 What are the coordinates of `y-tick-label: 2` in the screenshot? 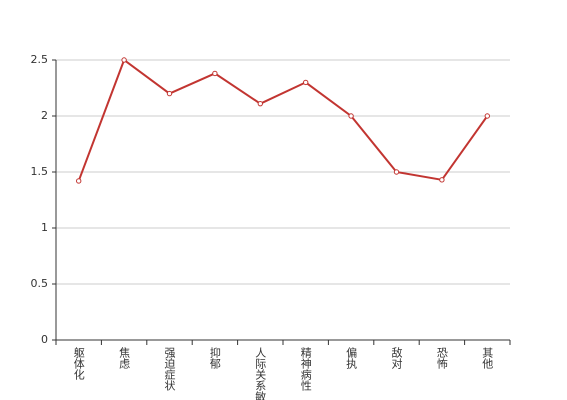 It's located at (44, 115).